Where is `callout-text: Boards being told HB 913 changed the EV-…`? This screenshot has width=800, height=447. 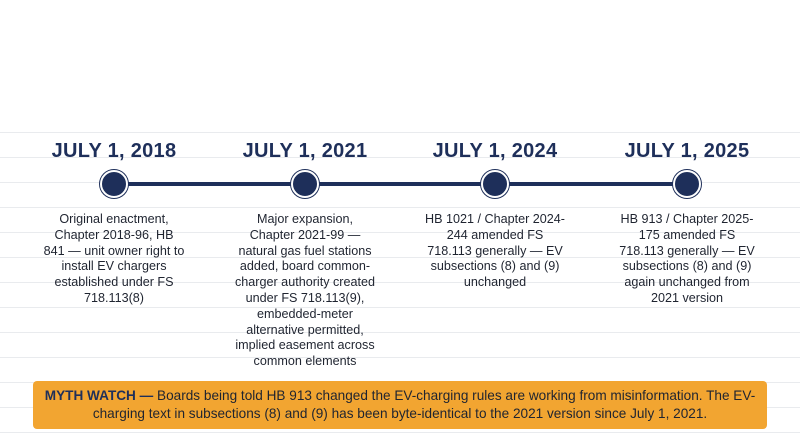
callout-text: Boards being told HB 913 changed the EV-… is located at coordinates (424, 404).